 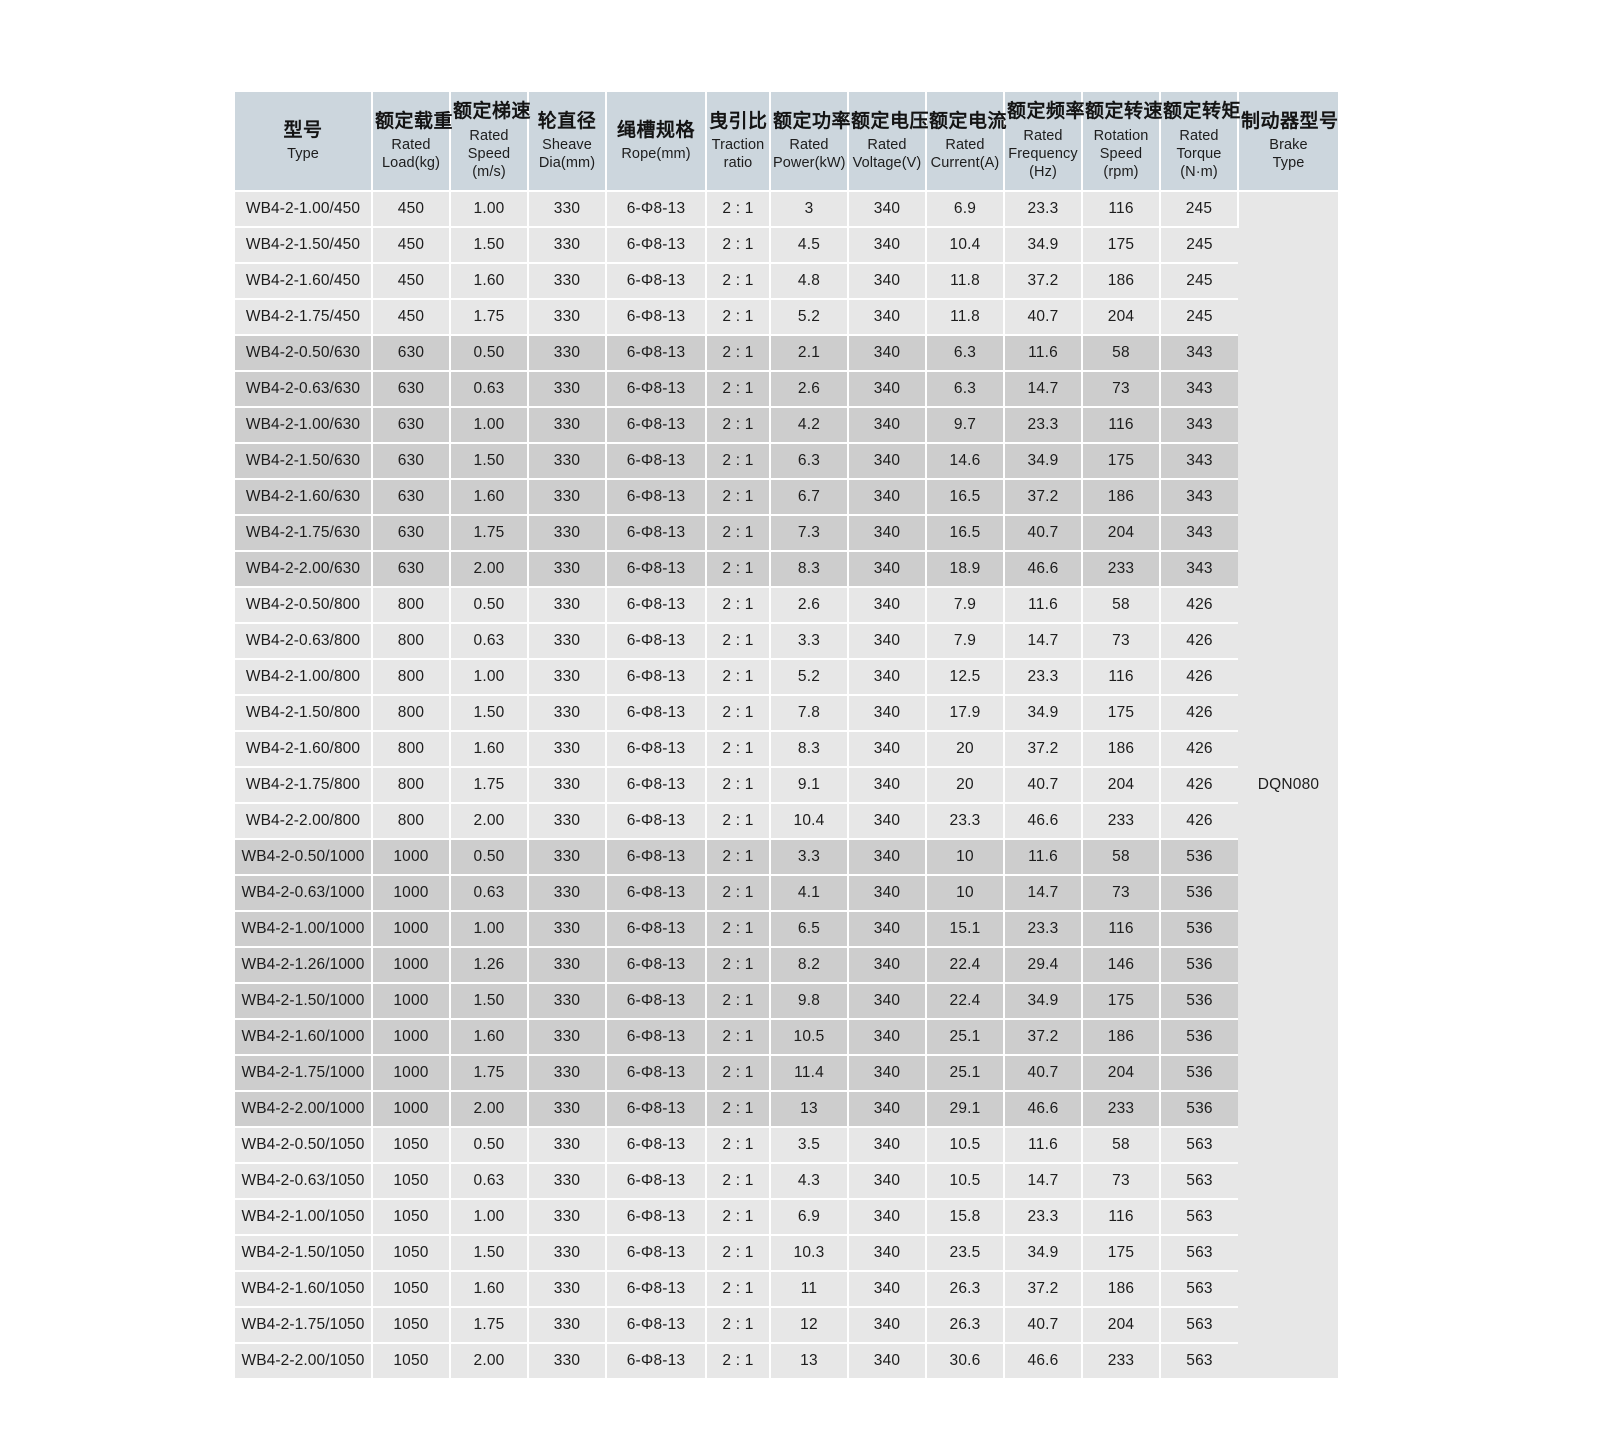 What do you see at coordinates (304, 1037) in the screenshot?
I see `cell-type: WB4-2-1.60/1000` at bounding box center [304, 1037].